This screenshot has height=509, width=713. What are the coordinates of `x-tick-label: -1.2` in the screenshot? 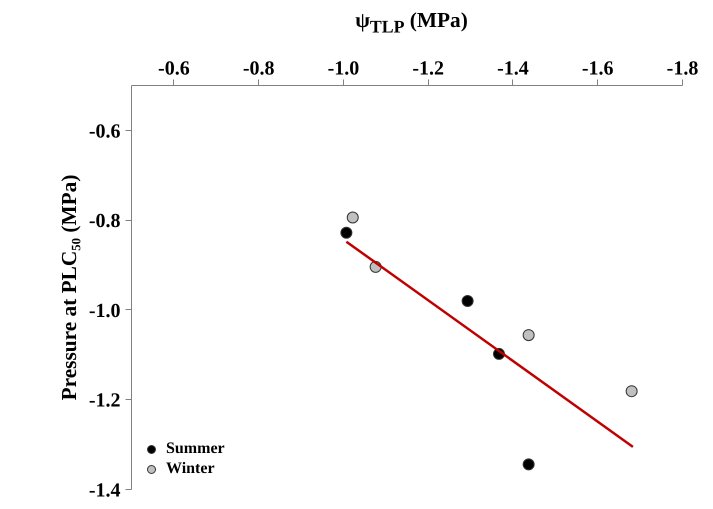 It's located at (428, 69).